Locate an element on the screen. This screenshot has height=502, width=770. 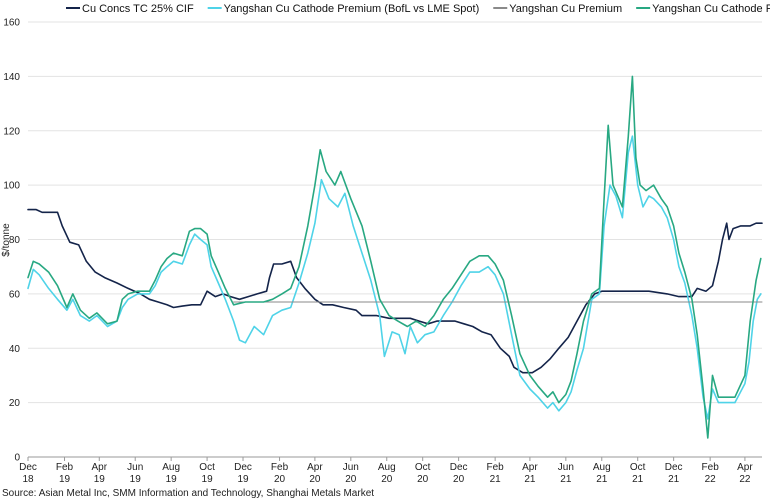
x-tick-label: 18 is located at coordinates (28, 479).